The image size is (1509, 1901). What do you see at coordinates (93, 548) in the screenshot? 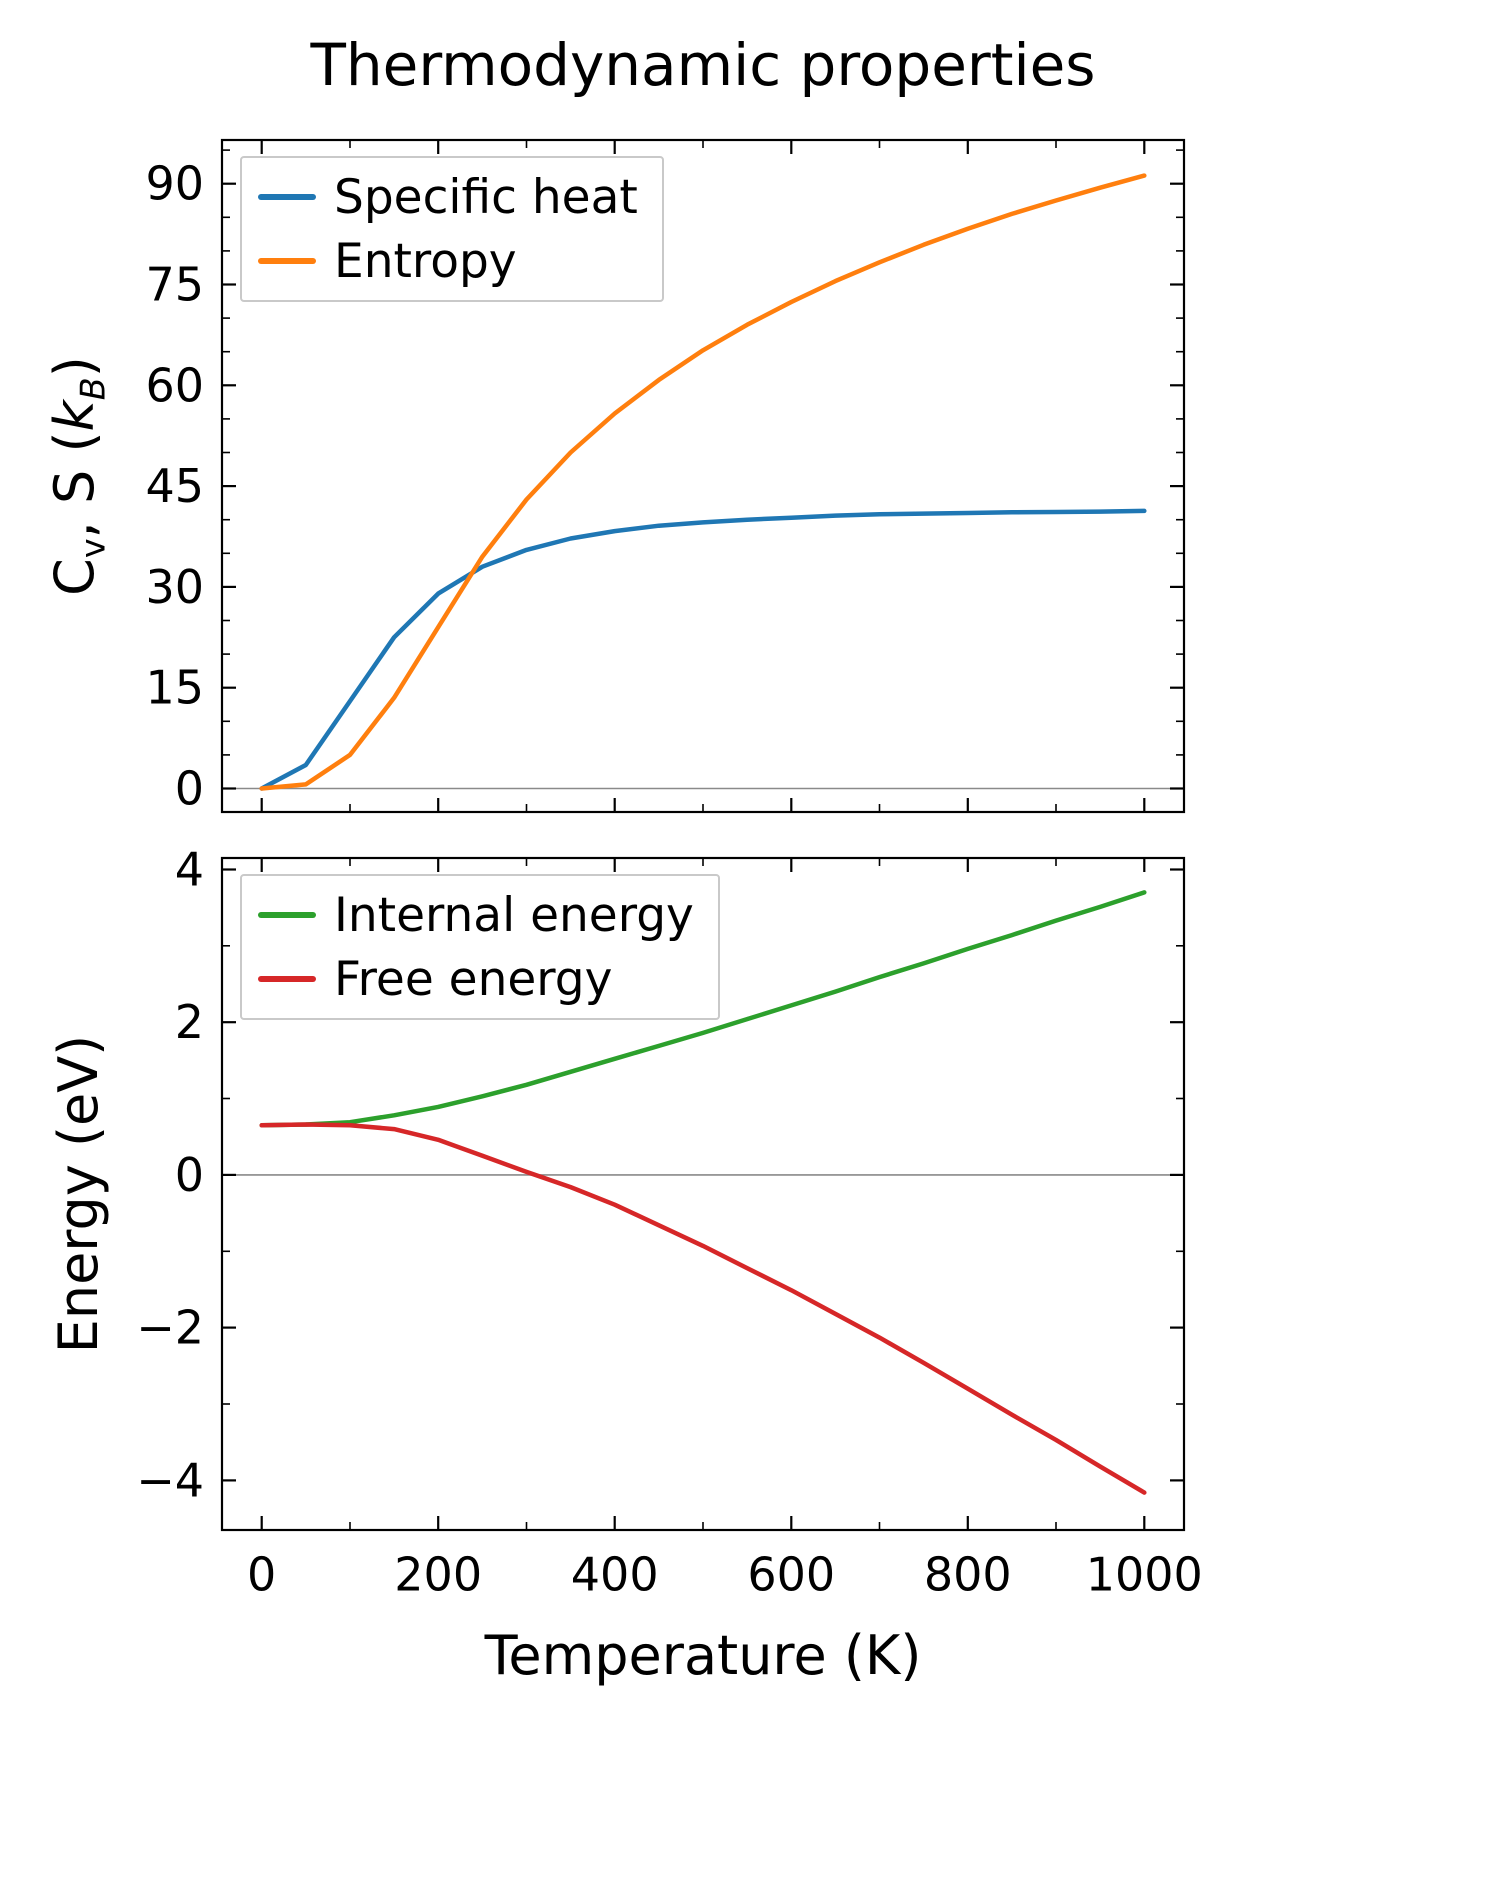
I see `ylabel-segment: v` at bounding box center [93, 548].